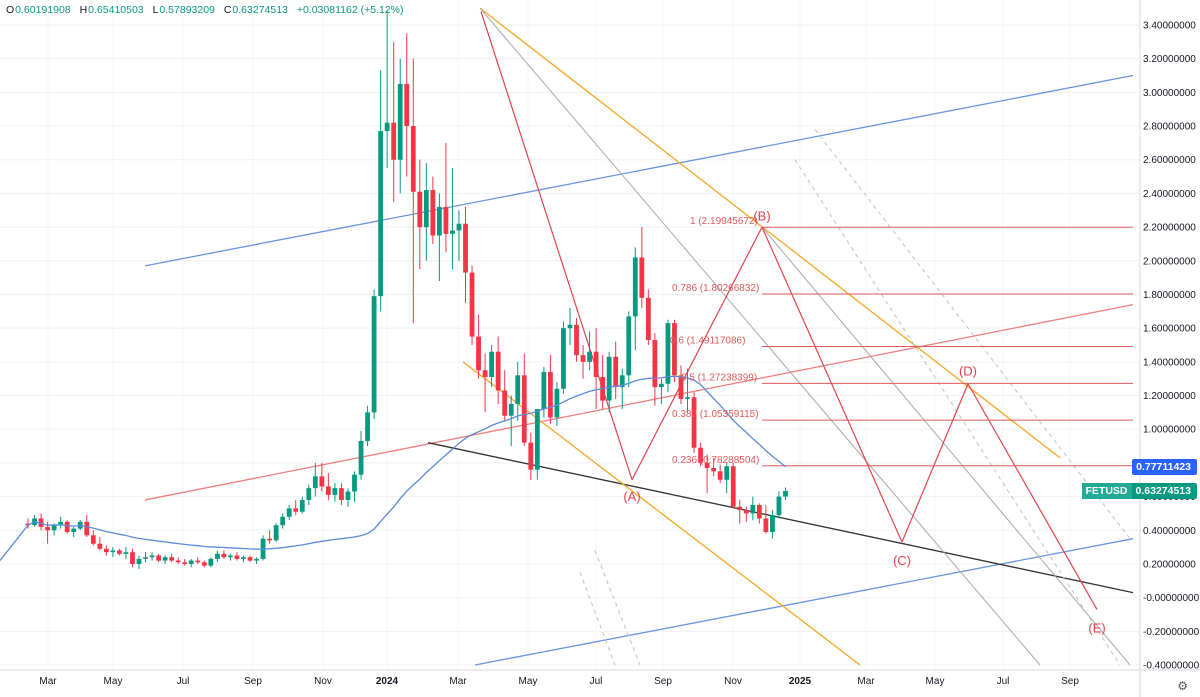  I want to click on high-value: 0.65410503, so click(116, 10).